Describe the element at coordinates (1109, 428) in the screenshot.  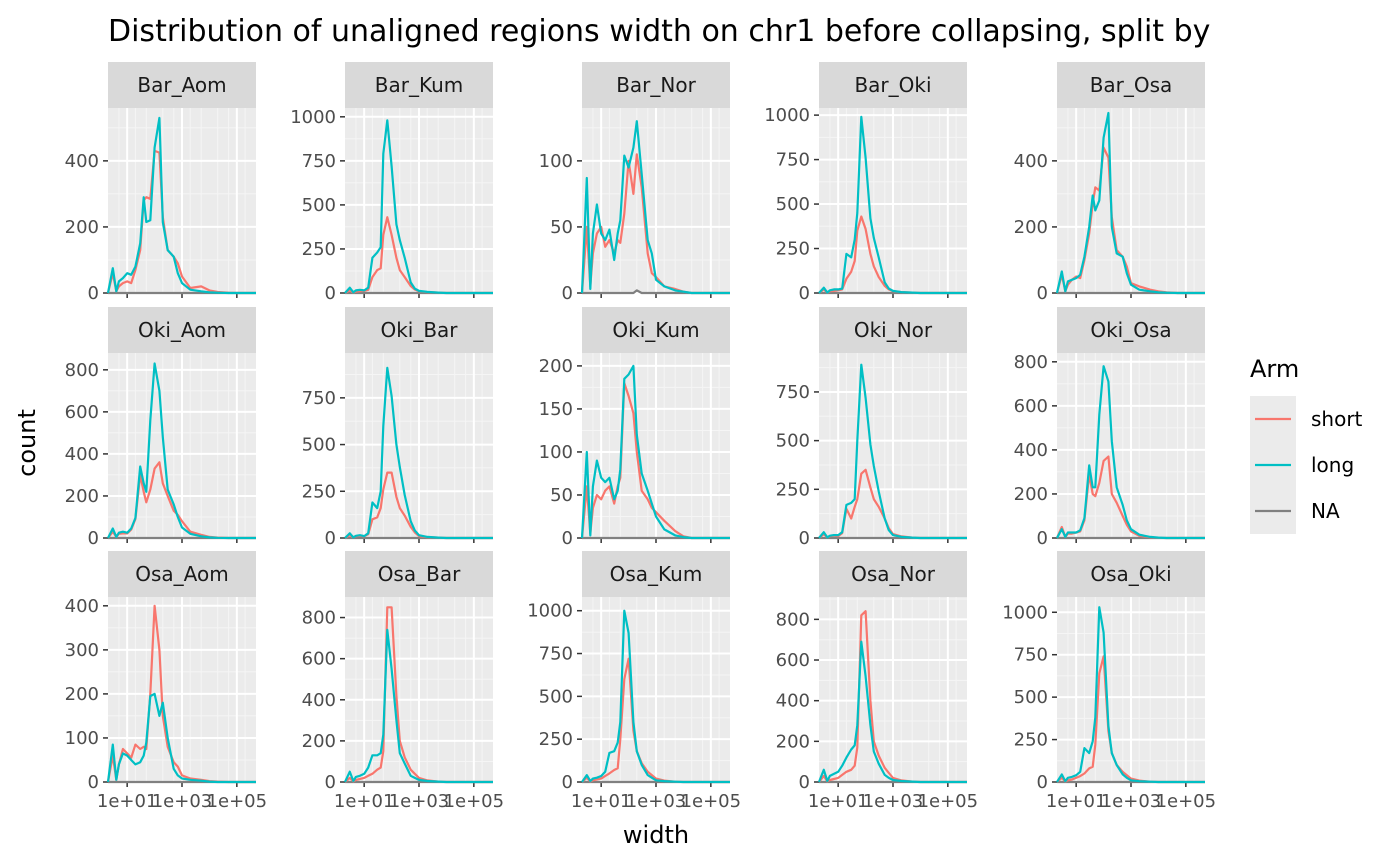
I see `panel-Oki_Osa: Oki_Osa 0 200 400 600 800` at that location.